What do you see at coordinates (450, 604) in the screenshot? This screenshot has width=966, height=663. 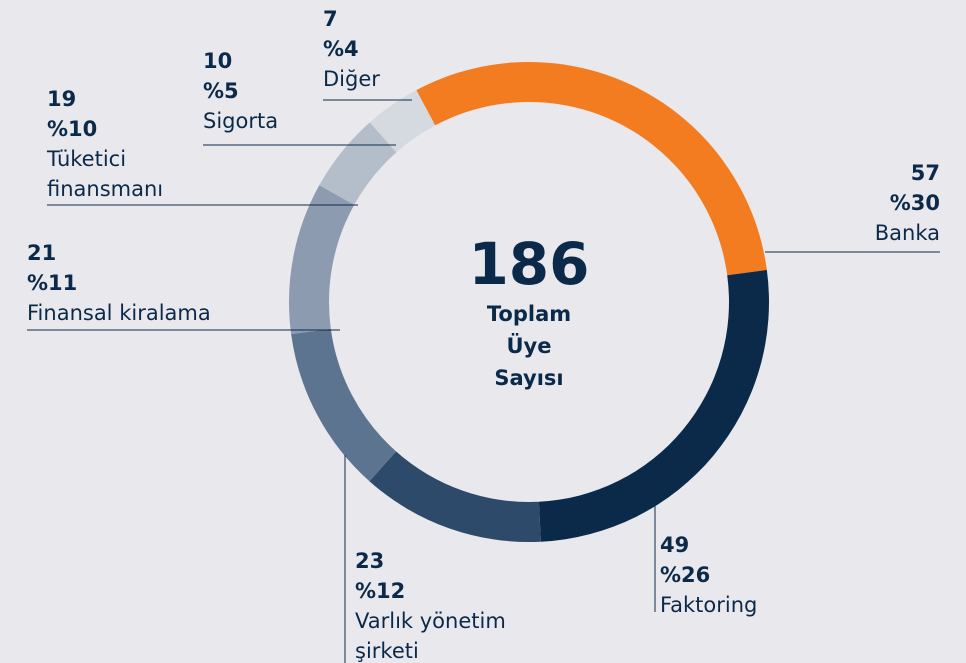 I see `segment-label: 23 %12 Varlık yönetim şirketi` at bounding box center [450, 604].